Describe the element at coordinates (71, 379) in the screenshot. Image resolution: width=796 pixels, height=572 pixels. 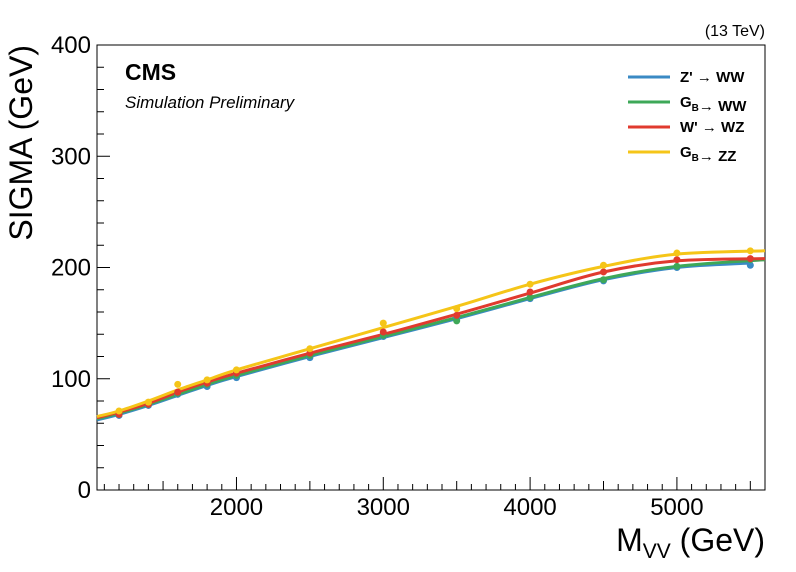
I see `y-tick-label: 100` at that location.